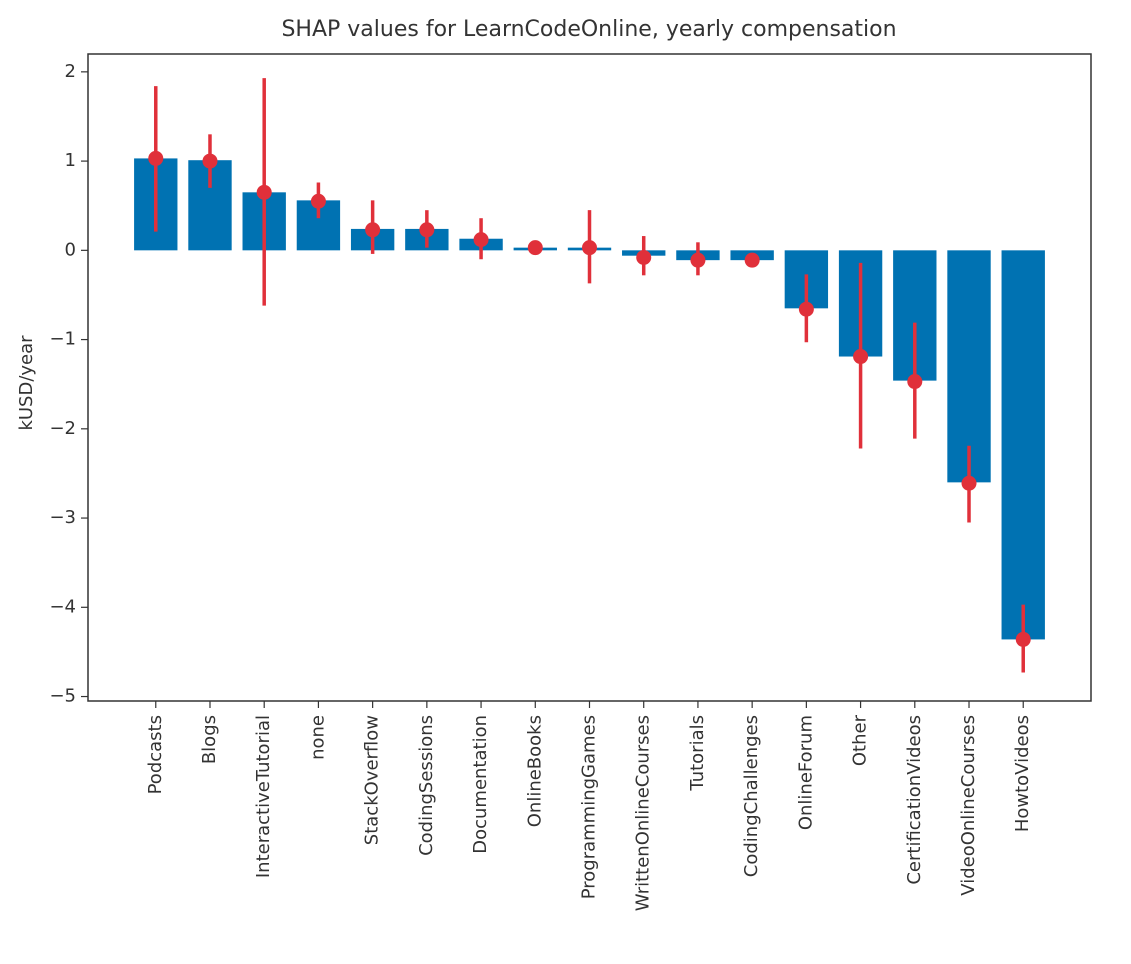 This screenshot has height=964, width=1131. What do you see at coordinates (480, 784) in the screenshot?
I see `x-tick-label: Documentation` at bounding box center [480, 784].